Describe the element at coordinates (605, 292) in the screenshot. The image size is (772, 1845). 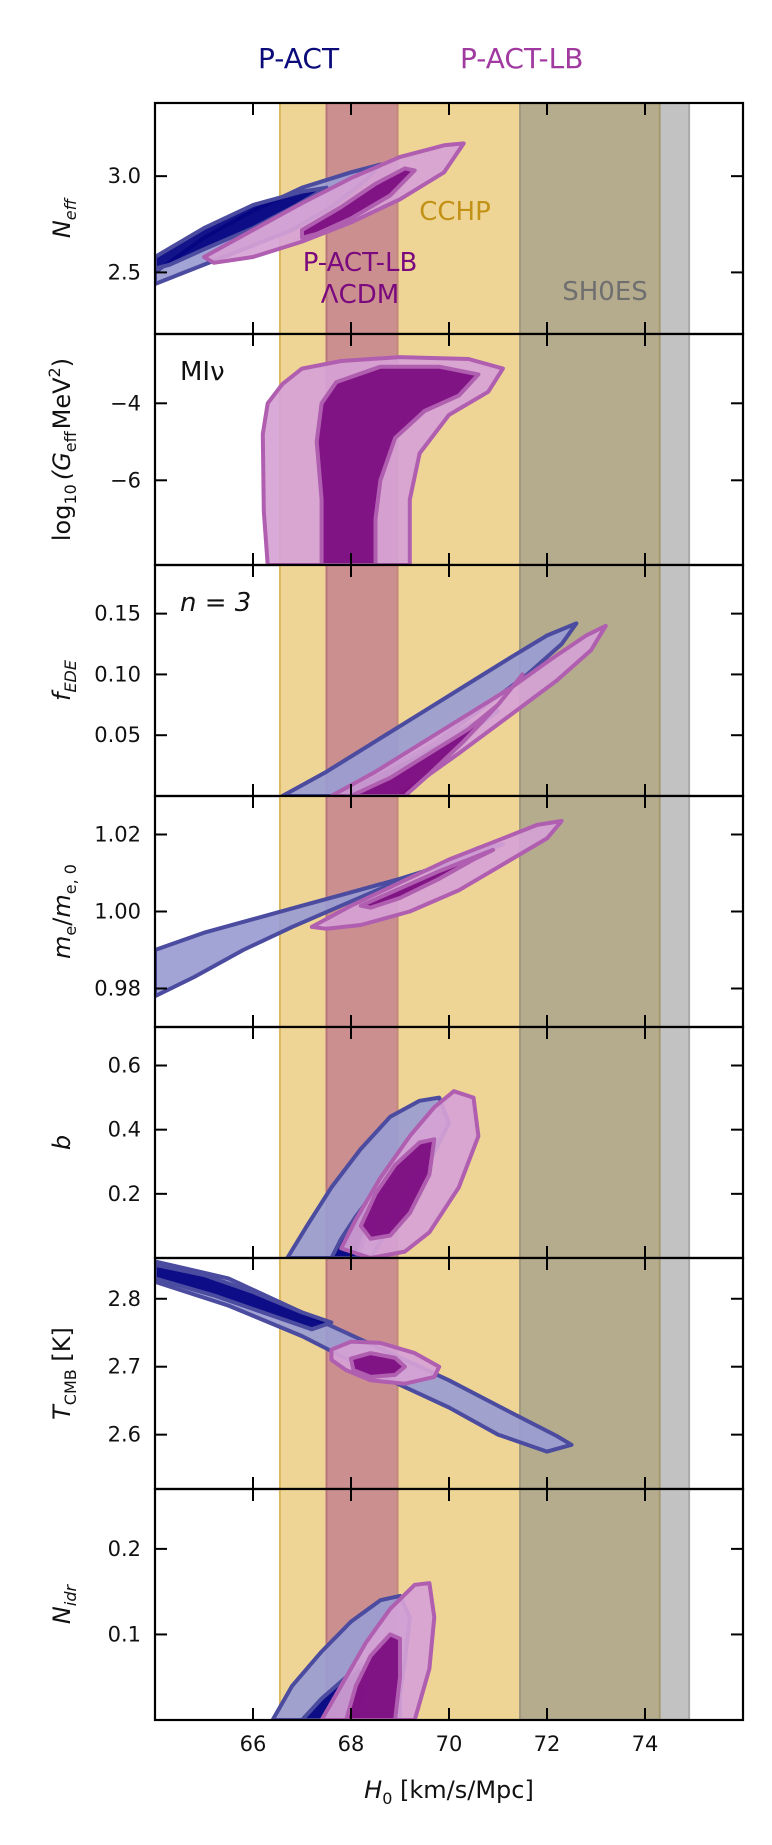
I see `annotation-shoes: SH0ES` at that location.